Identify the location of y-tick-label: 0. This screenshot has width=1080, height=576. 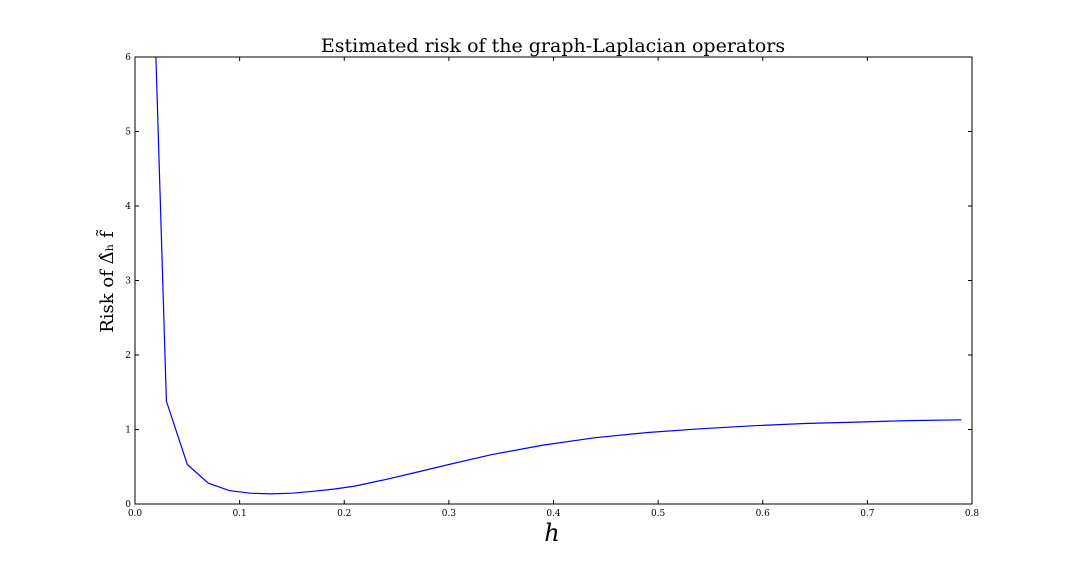
(128, 505).